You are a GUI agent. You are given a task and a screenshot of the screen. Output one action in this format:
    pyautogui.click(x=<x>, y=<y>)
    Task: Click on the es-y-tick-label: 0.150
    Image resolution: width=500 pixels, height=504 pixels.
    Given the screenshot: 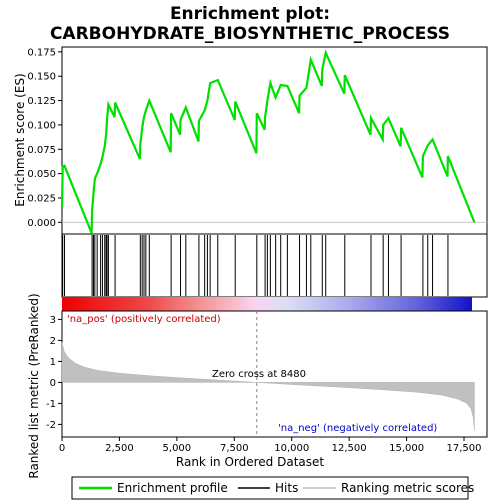 What is the action you would take?
    pyautogui.click(x=41, y=77)
    